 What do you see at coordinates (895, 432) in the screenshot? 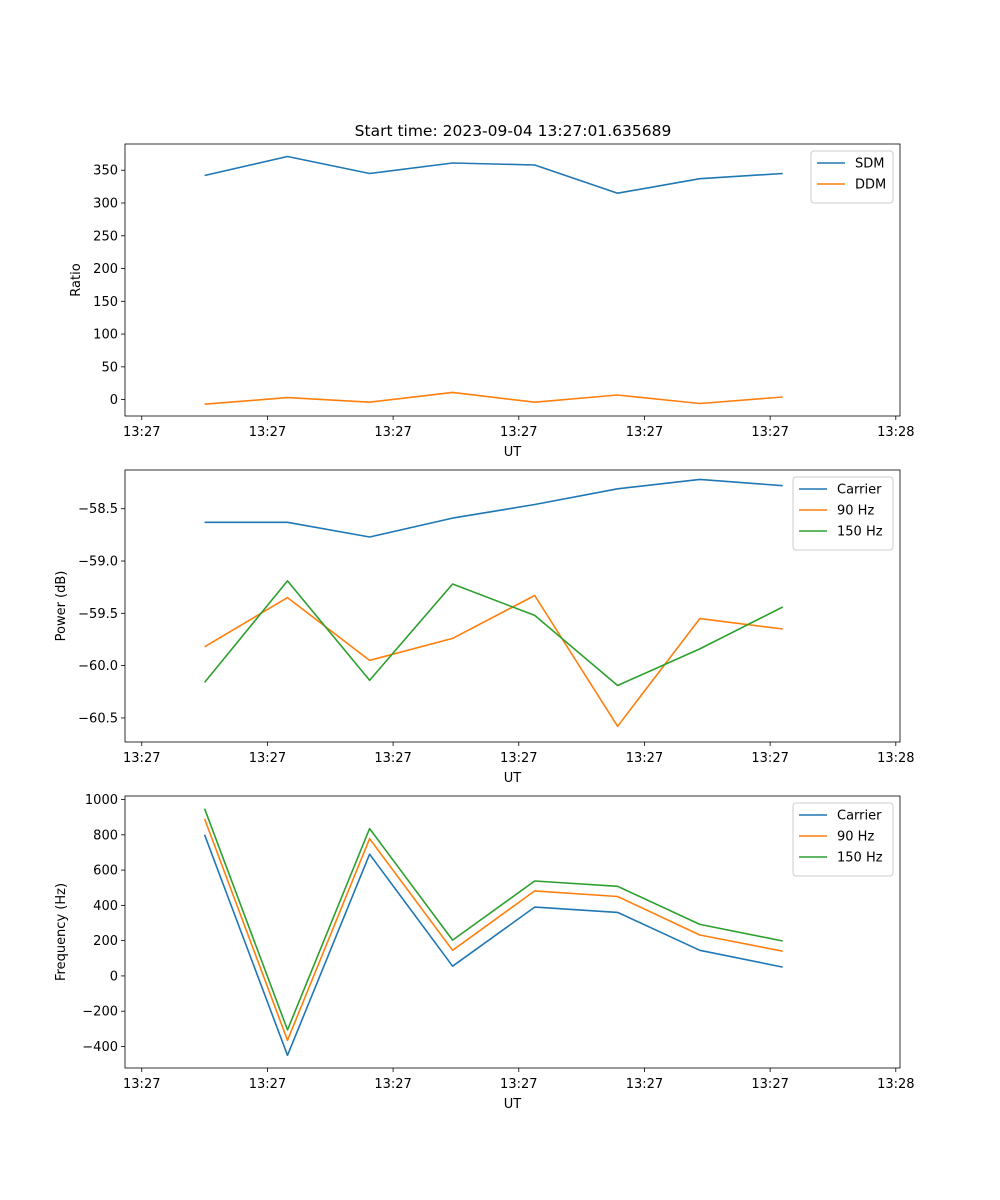
I see `x-tick-label-ratio: 13:28` at bounding box center [895, 432].